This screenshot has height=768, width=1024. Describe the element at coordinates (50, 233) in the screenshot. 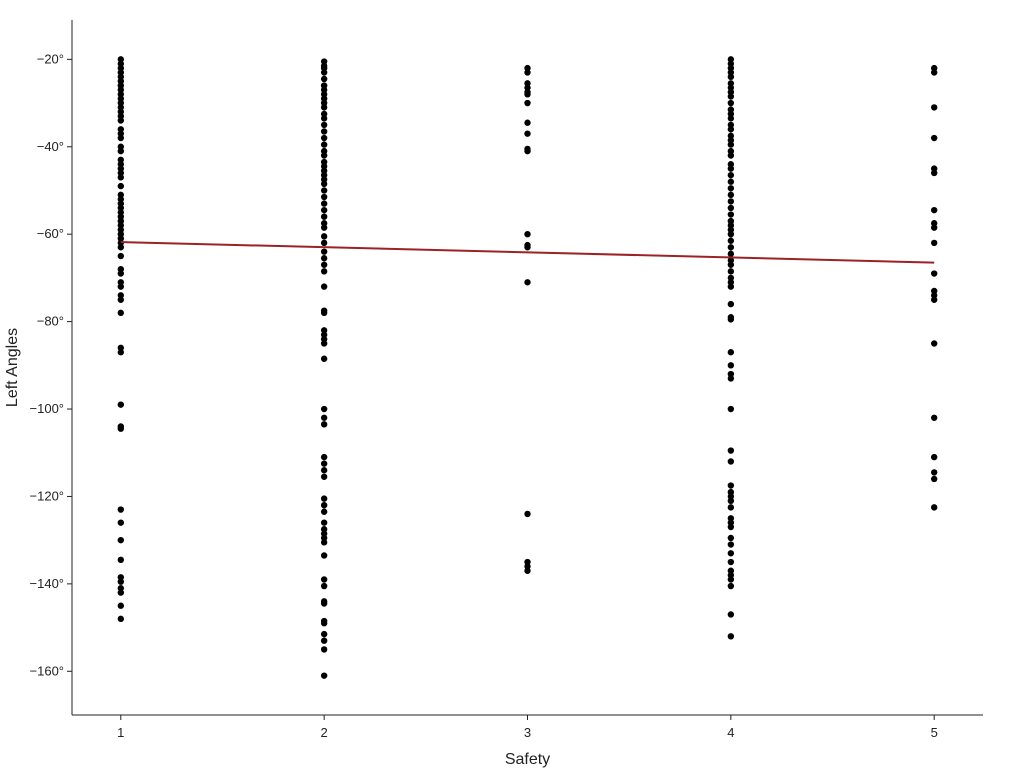

I see `y-tick-label: −60°` at that location.